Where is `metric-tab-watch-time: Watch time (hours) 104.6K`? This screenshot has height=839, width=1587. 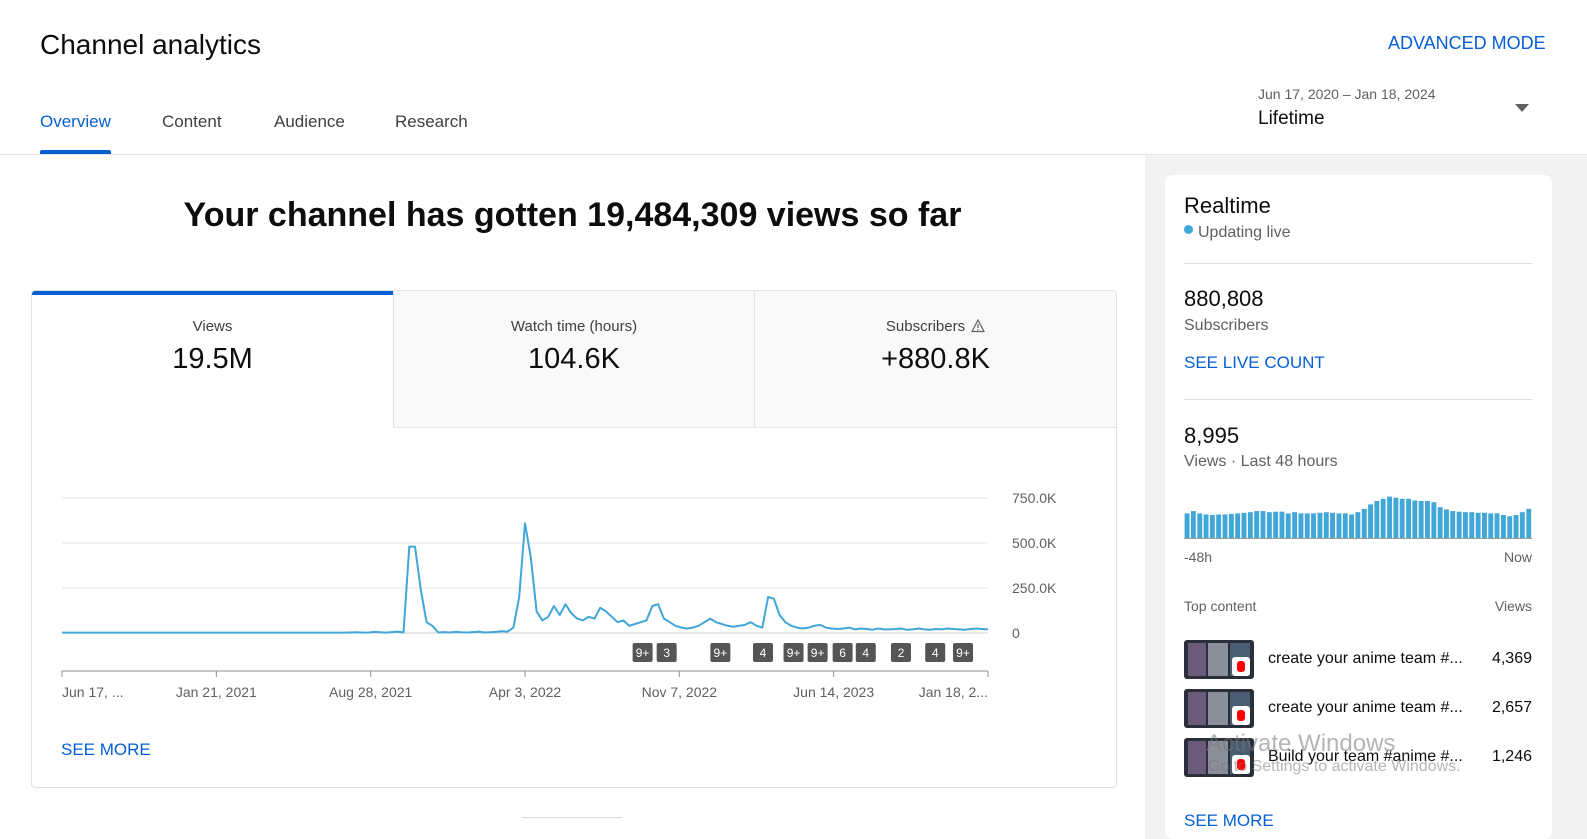 metric-tab-watch-time: Watch time (hours) 104.6K is located at coordinates (573, 359).